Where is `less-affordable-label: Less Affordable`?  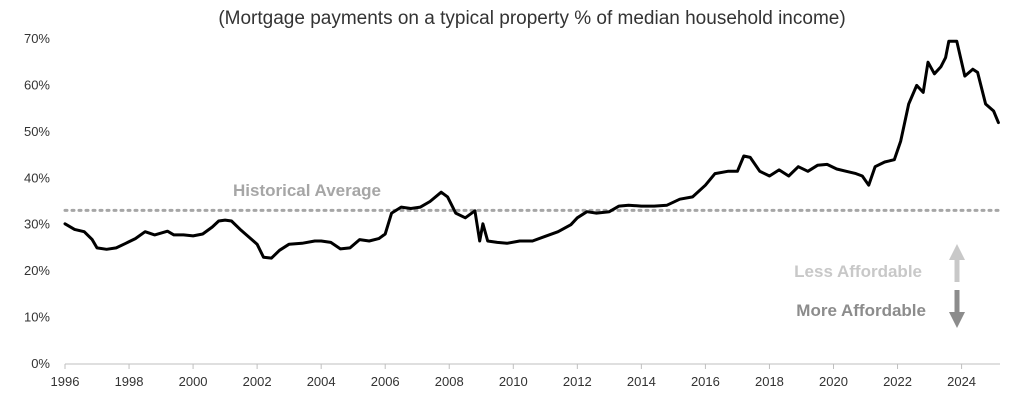 less-affordable-label: Less Affordable is located at coordinates (858, 271).